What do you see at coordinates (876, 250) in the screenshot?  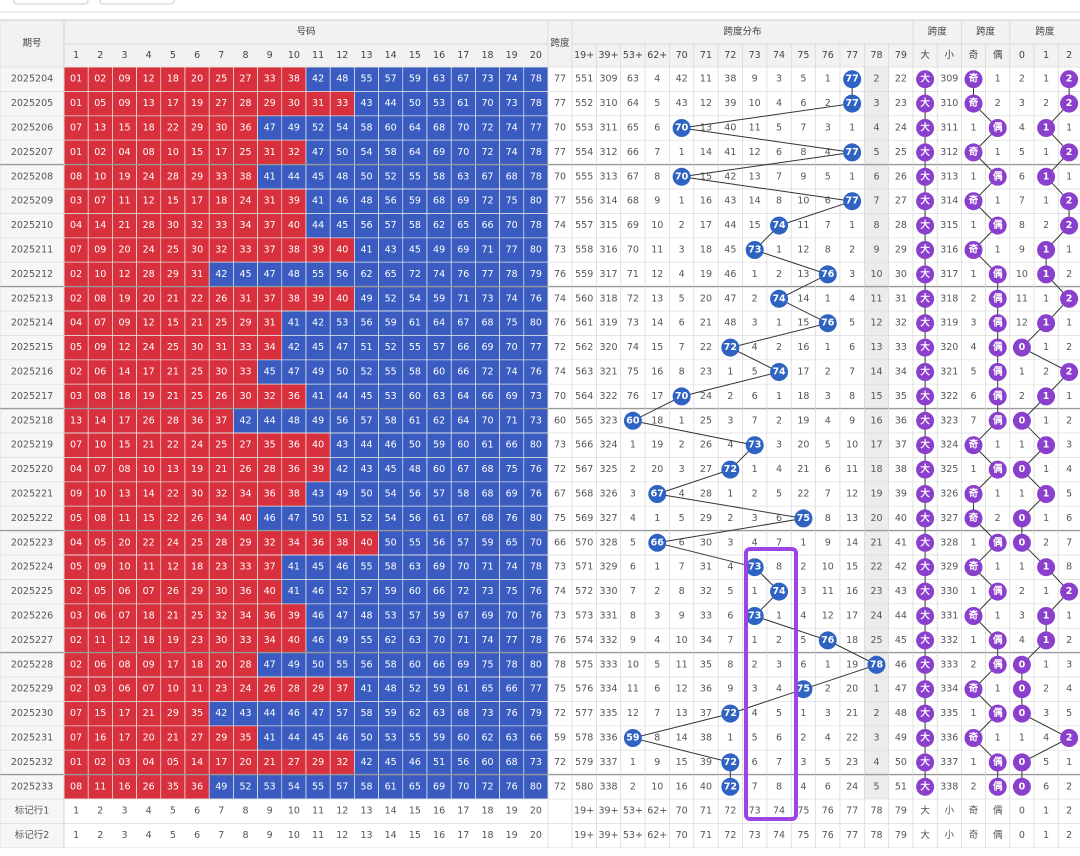 I see `dist-omission: 9` at bounding box center [876, 250].